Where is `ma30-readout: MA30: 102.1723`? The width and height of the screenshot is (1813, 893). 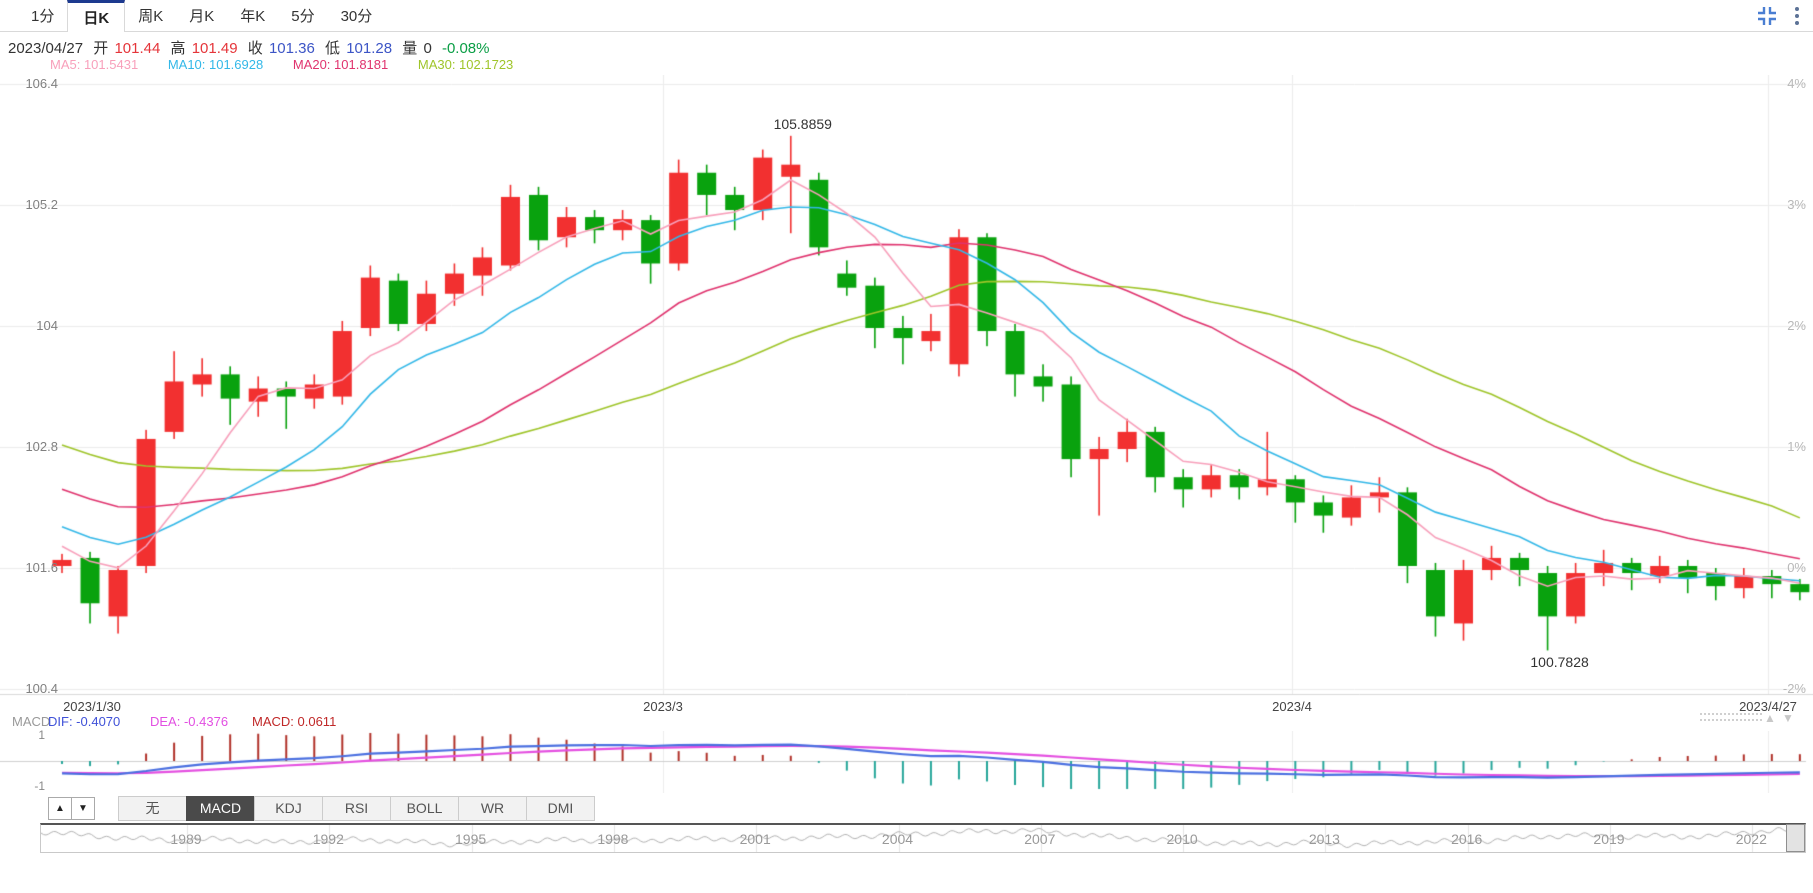
ma30-readout: MA30: 102.1723 is located at coordinates (465, 64).